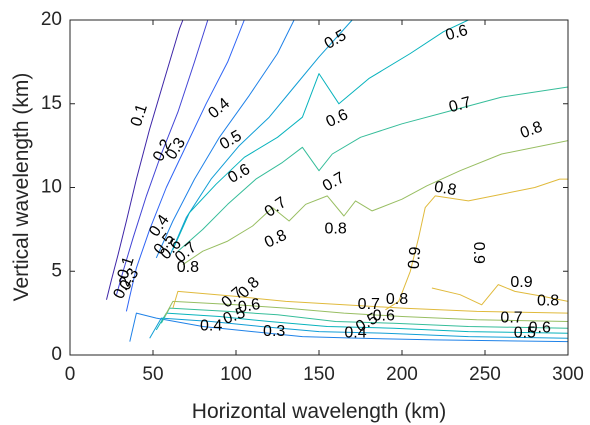 The width and height of the screenshot is (590, 425). What do you see at coordinates (319, 374) in the screenshot?
I see `x-tick-label: 150` at bounding box center [319, 374].